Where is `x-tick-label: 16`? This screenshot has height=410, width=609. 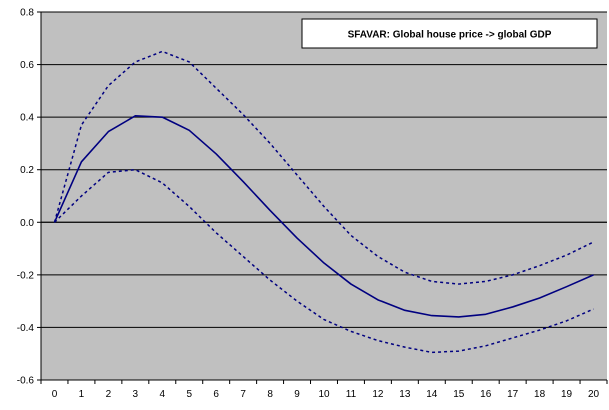
x-tick-label: 16 is located at coordinates (486, 394).